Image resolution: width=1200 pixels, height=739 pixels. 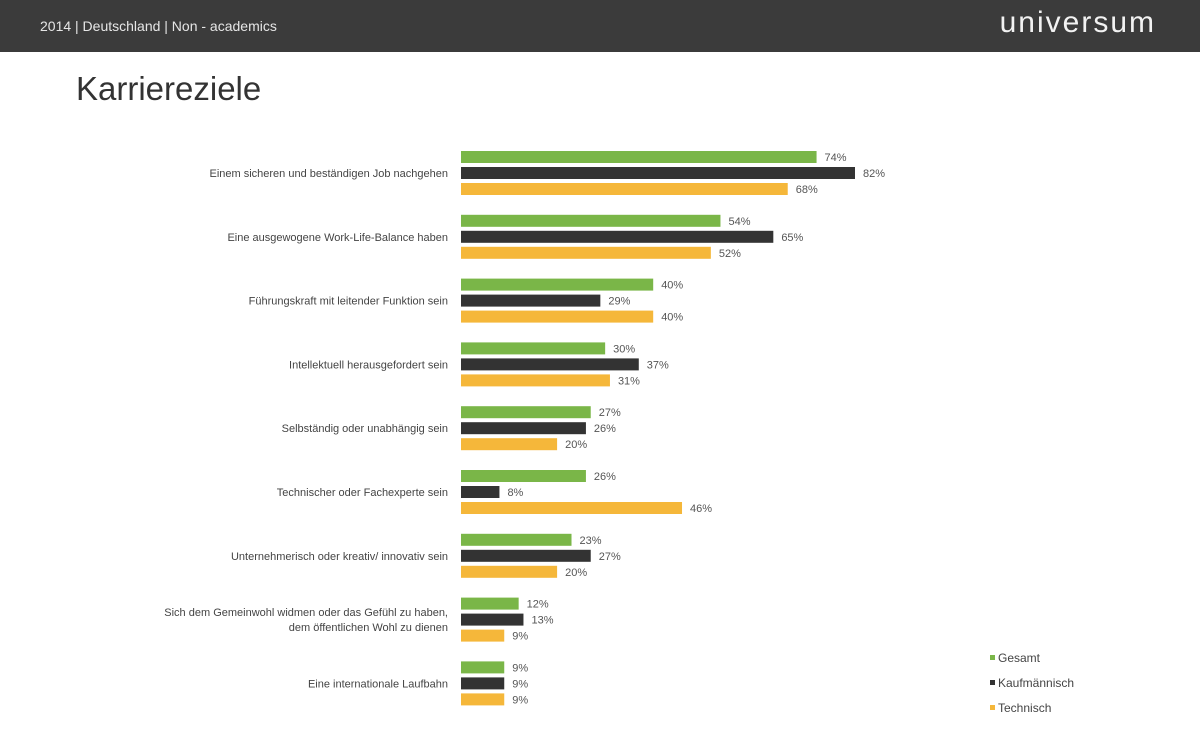 What do you see at coordinates (1077, 22) in the screenshot?
I see `universum-logo: universum` at bounding box center [1077, 22].